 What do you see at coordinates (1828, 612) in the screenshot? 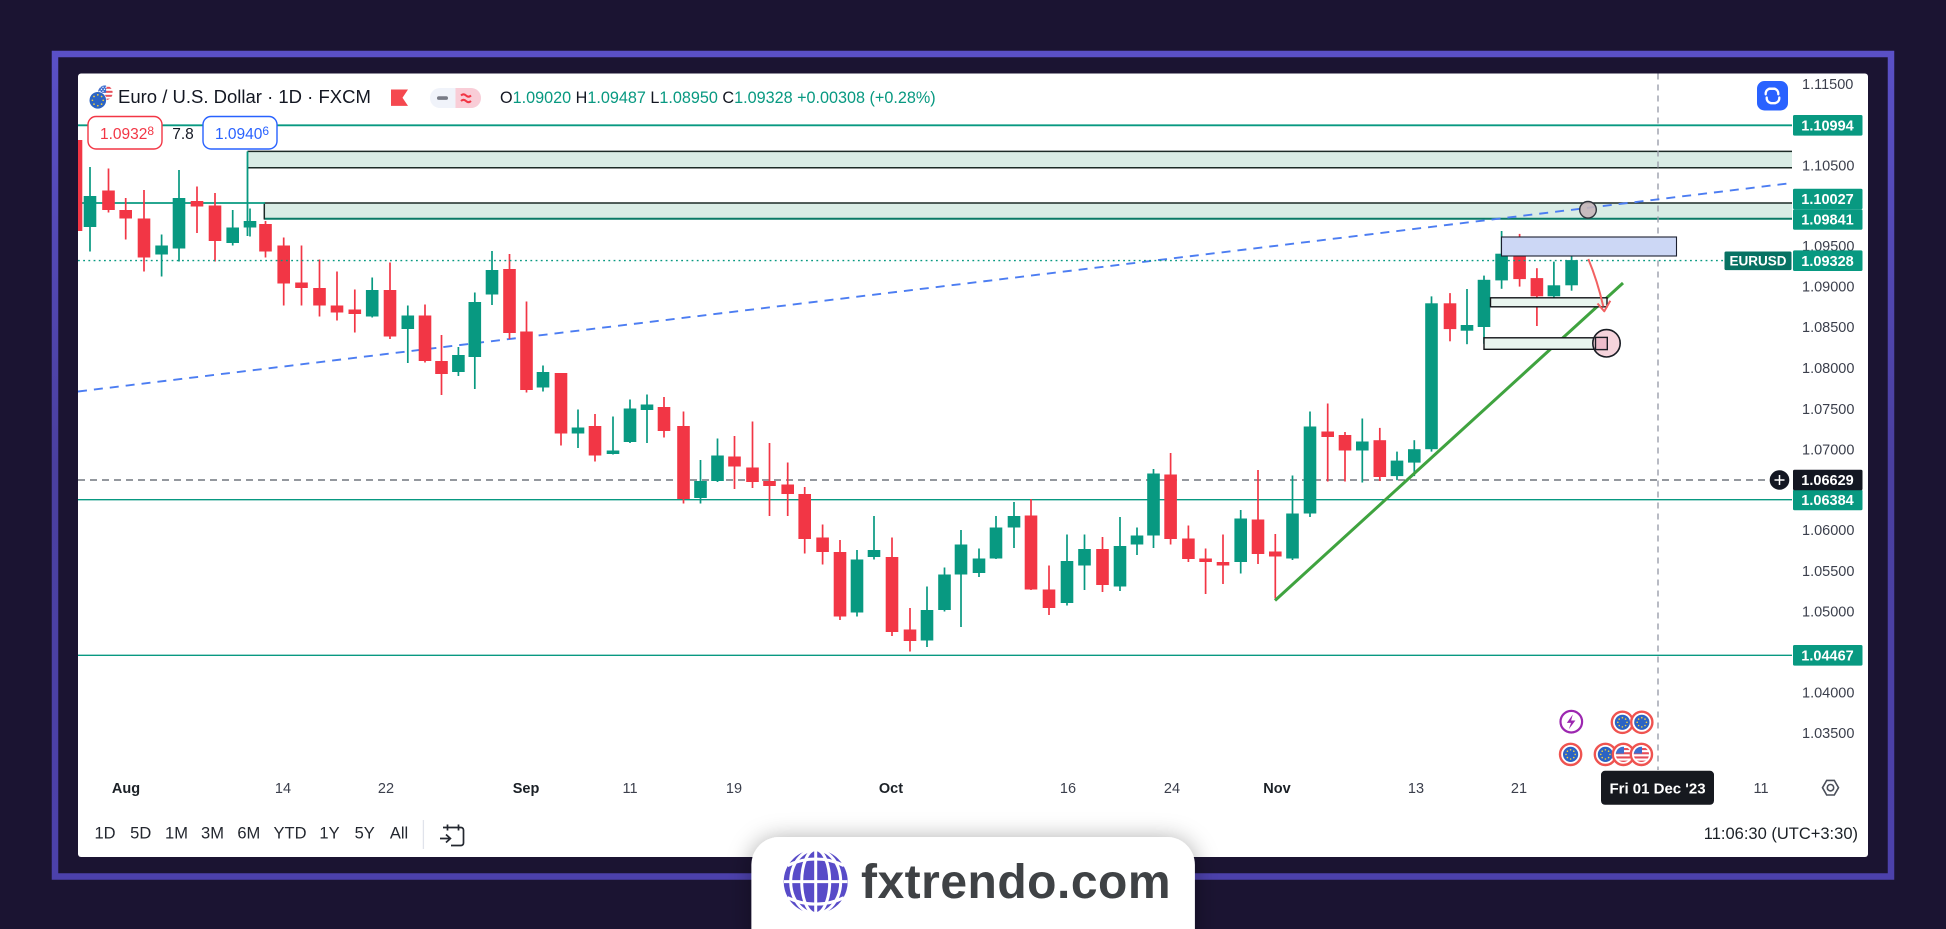
I see `svg-text: 1.05000` at bounding box center [1828, 612].